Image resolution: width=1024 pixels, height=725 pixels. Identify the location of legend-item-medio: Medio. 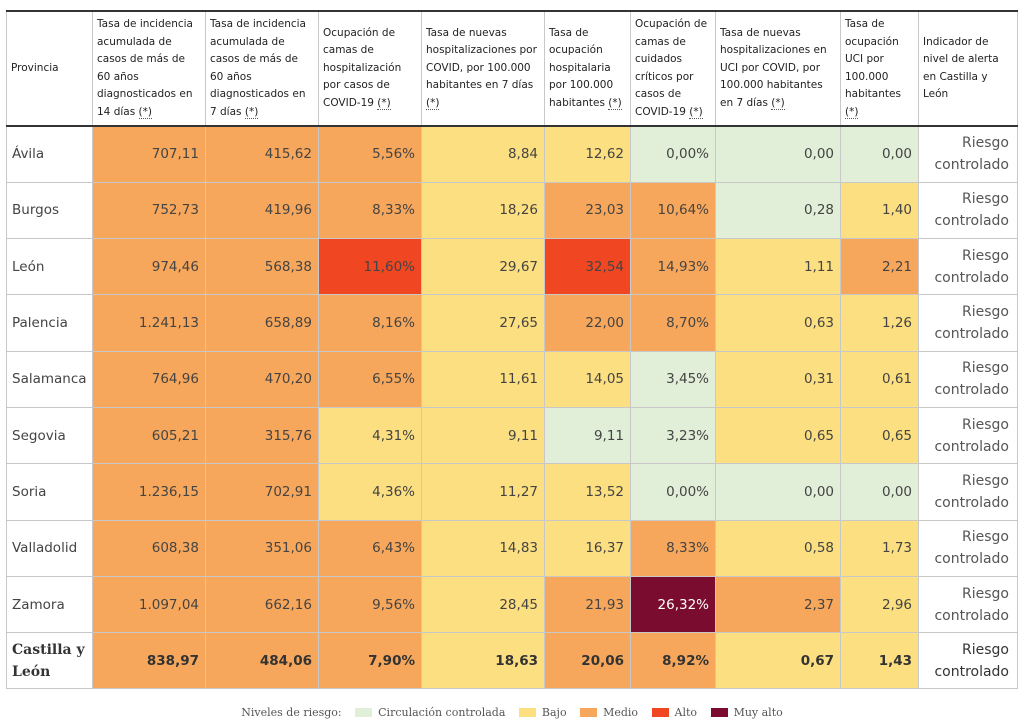
(609, 712).